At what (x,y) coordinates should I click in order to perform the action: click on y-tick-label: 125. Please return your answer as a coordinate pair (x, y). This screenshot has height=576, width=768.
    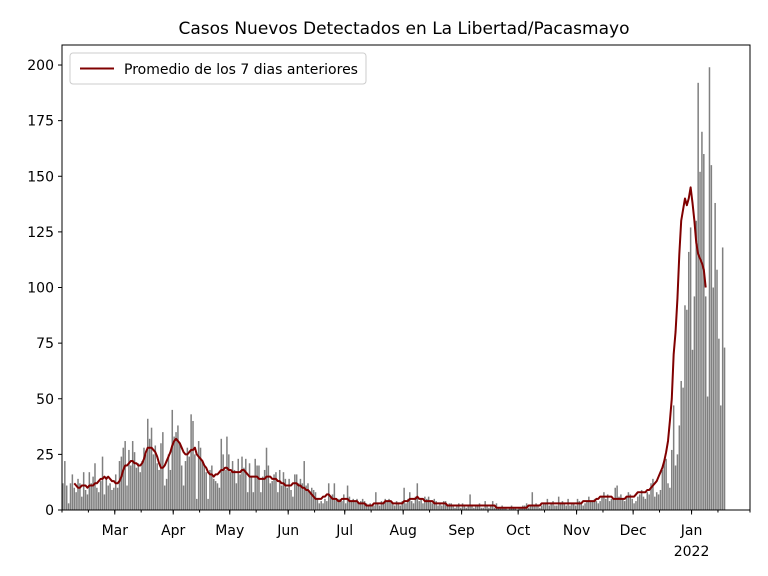
    Looking at the image, I should click on (40, 233).